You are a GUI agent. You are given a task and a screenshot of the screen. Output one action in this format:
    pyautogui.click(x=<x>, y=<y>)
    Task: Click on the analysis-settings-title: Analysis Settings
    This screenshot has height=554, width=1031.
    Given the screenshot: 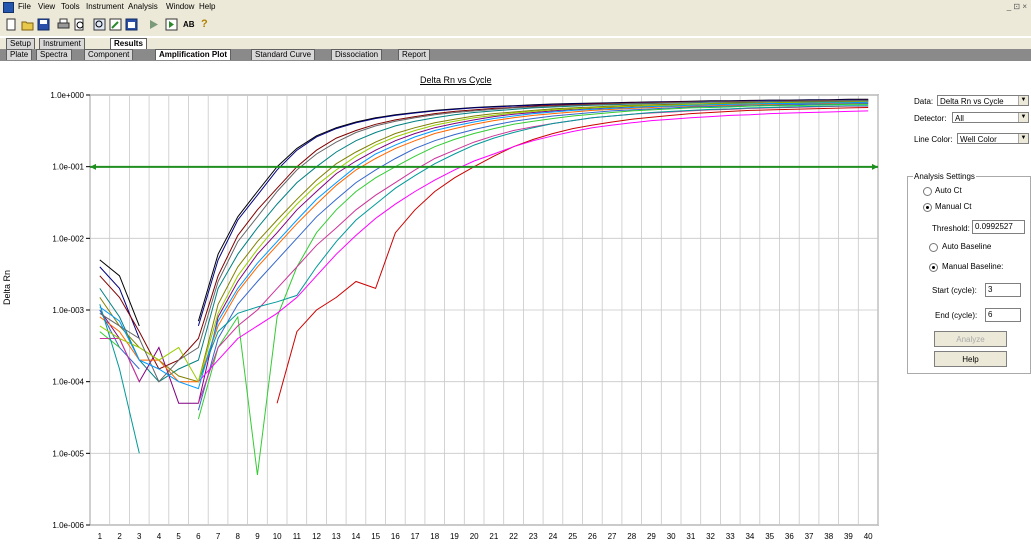 What is the action you would take?
    pyautogui.click(x=944, y=176)
    